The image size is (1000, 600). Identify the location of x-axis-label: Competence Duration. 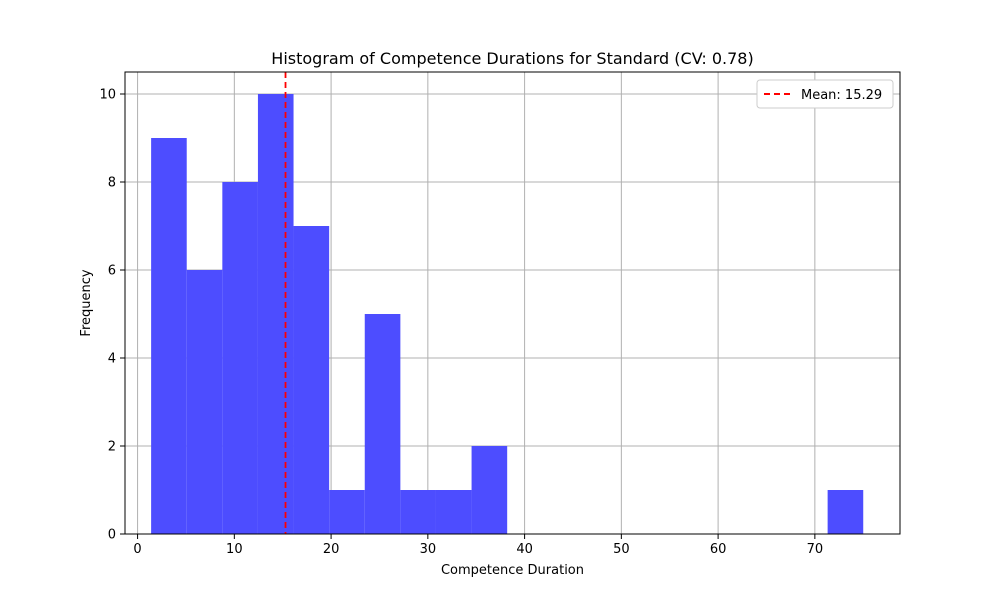
(512, 570).